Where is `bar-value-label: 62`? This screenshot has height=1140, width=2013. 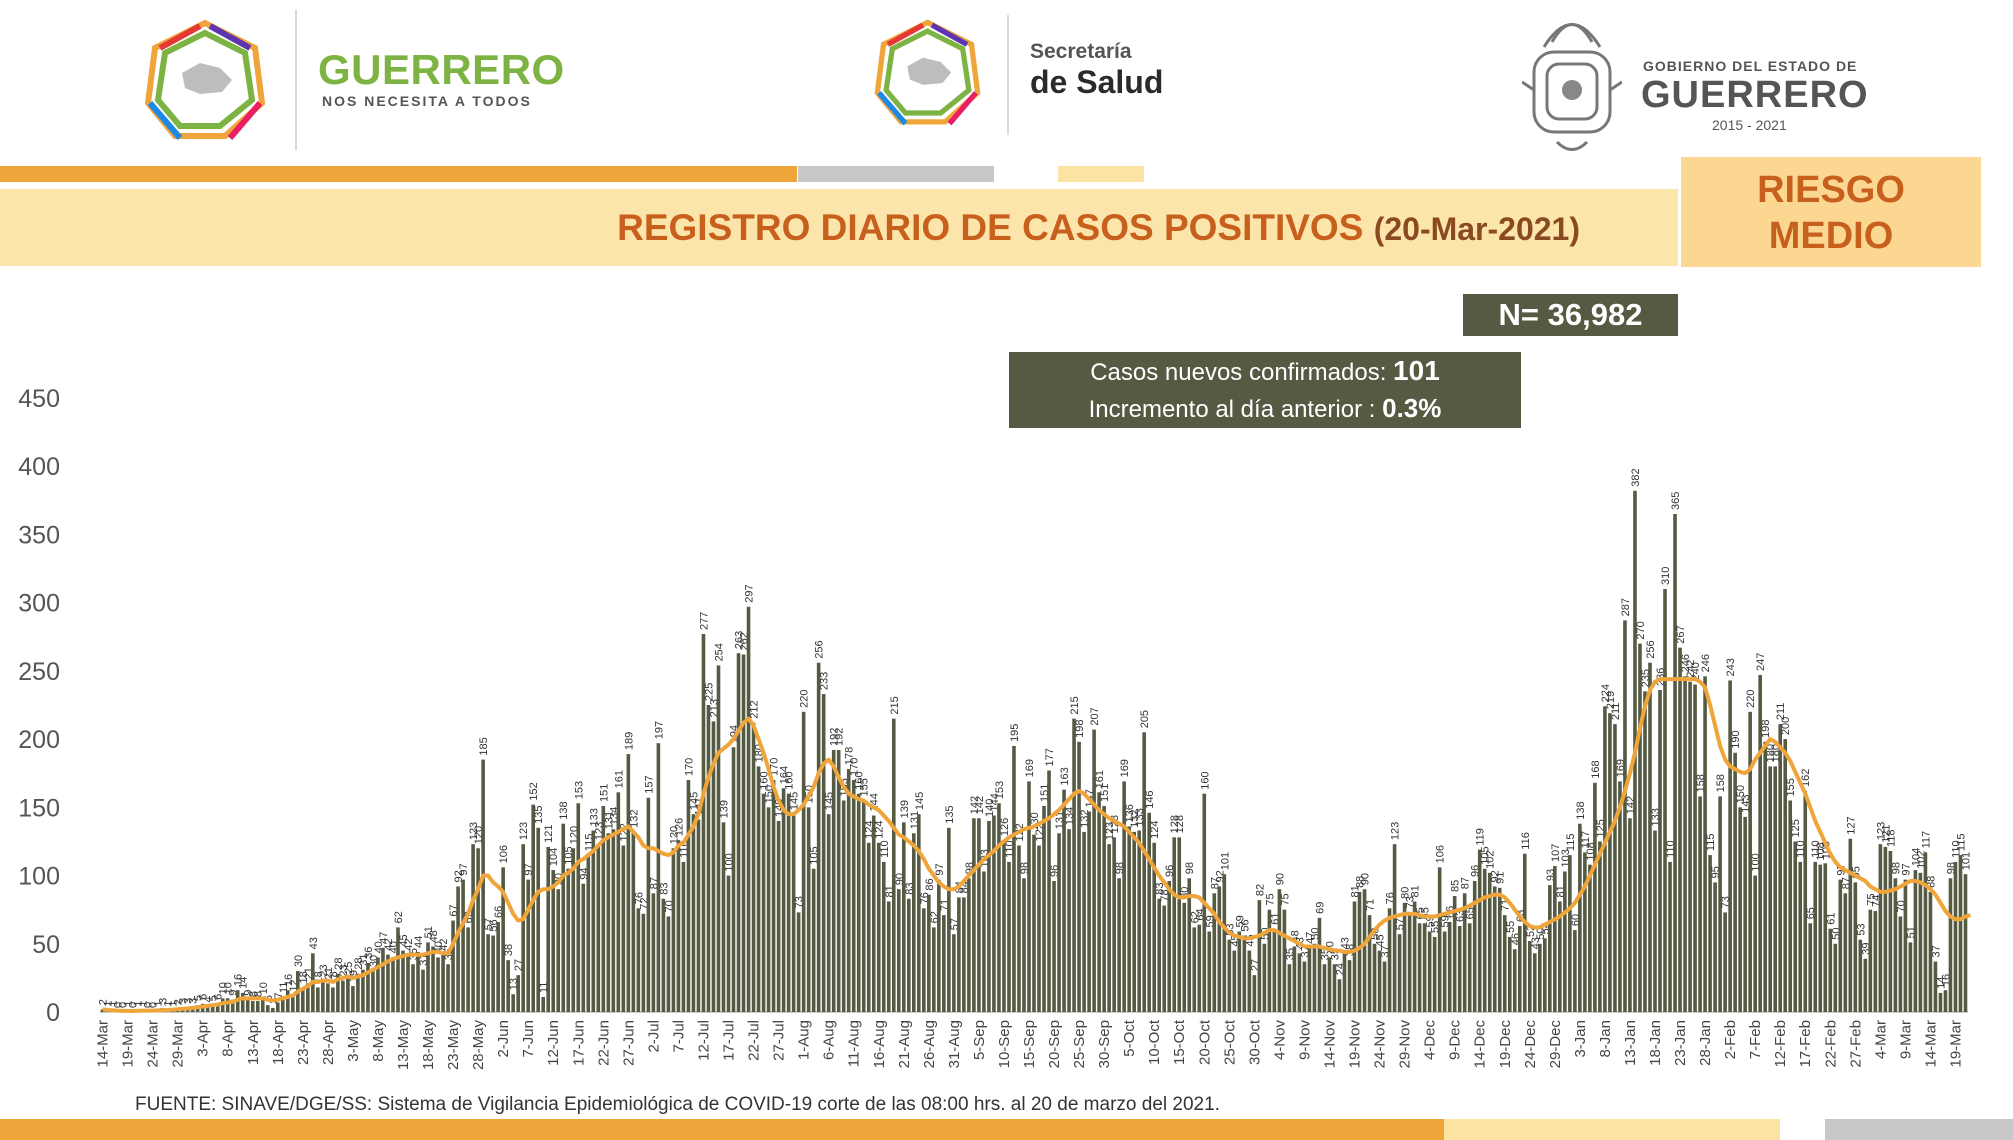
bar-value-label: 62 is located at coordinates (1195, 917).